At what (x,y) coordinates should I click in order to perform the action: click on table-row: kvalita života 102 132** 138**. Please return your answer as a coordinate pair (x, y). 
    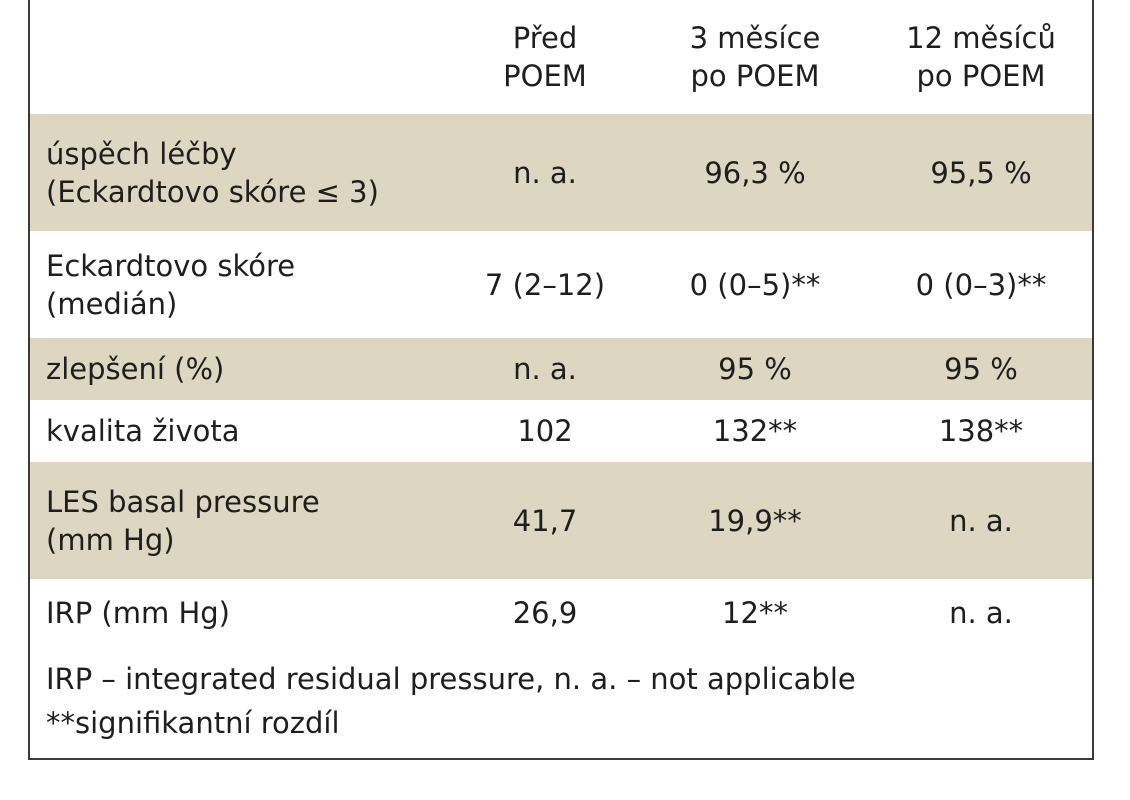
    Looking at the image, I should click on (561, 431).